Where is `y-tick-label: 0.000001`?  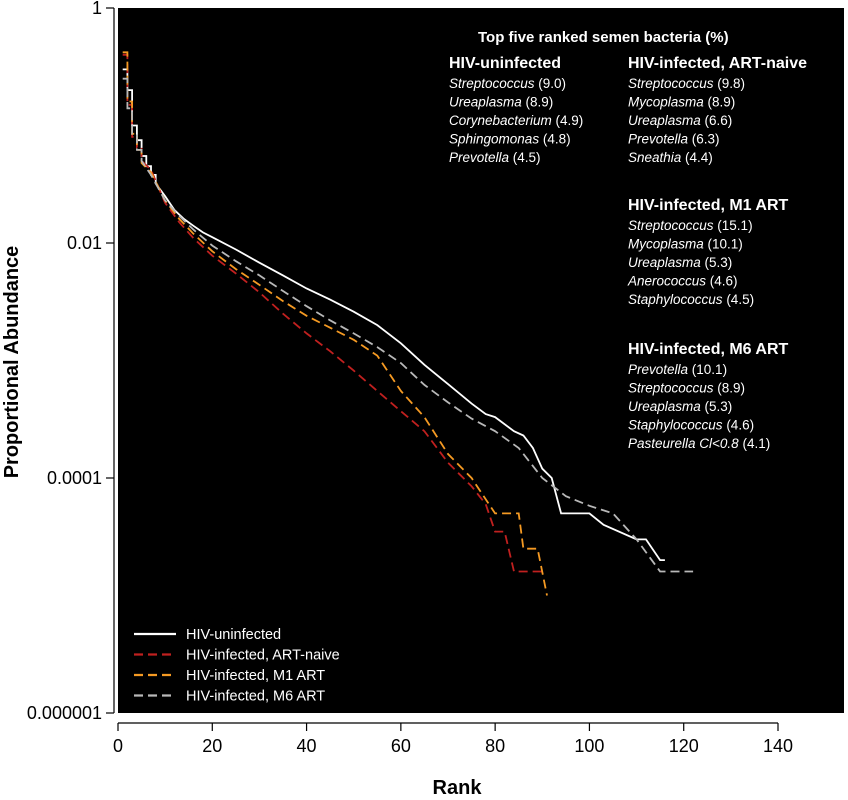
y-tick-label: 0.000001 is located at coordinates (64, 713).